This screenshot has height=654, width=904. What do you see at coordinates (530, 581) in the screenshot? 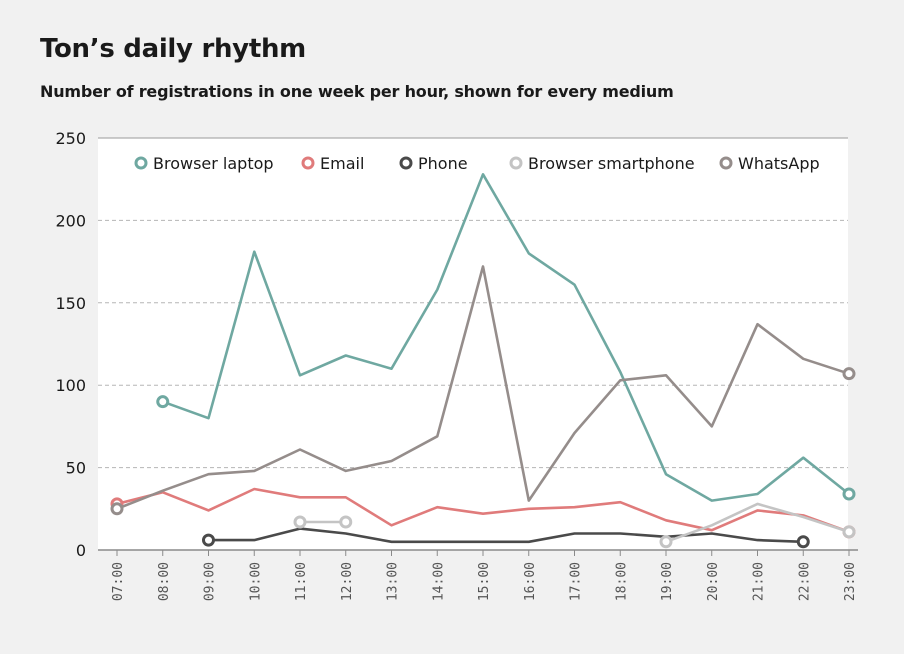
I see `x-tick-label: 16:00` at bounding box center [530, 581].